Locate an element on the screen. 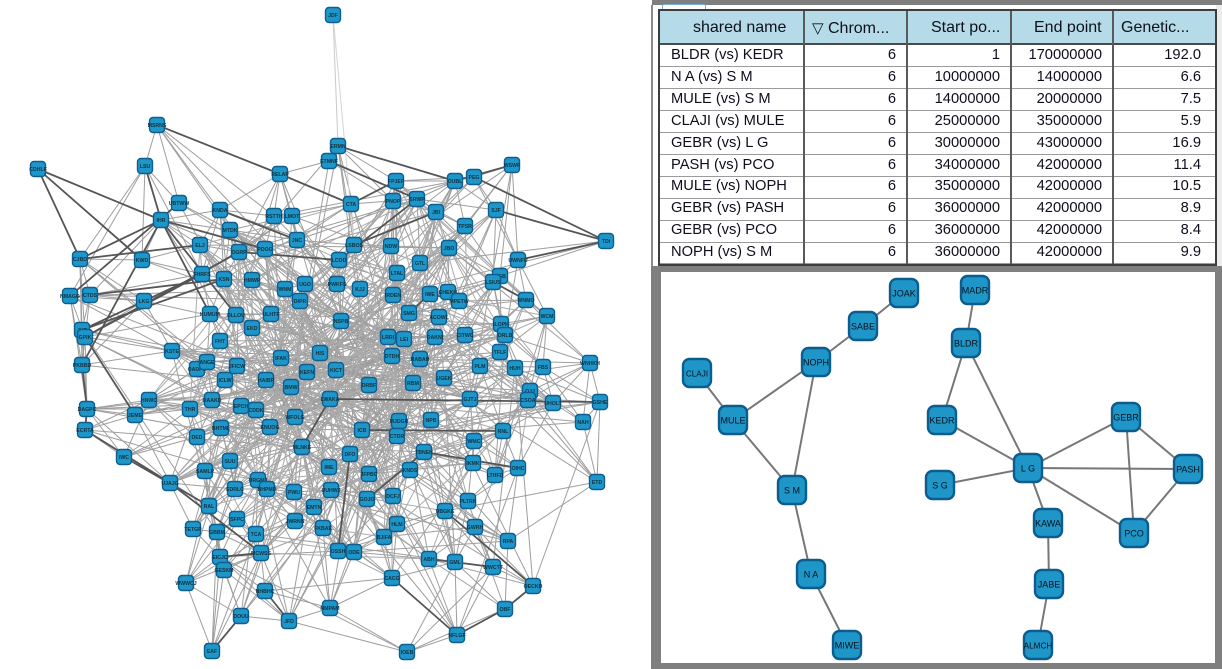  svg-text: PEG is located at coordinates (474, 178).